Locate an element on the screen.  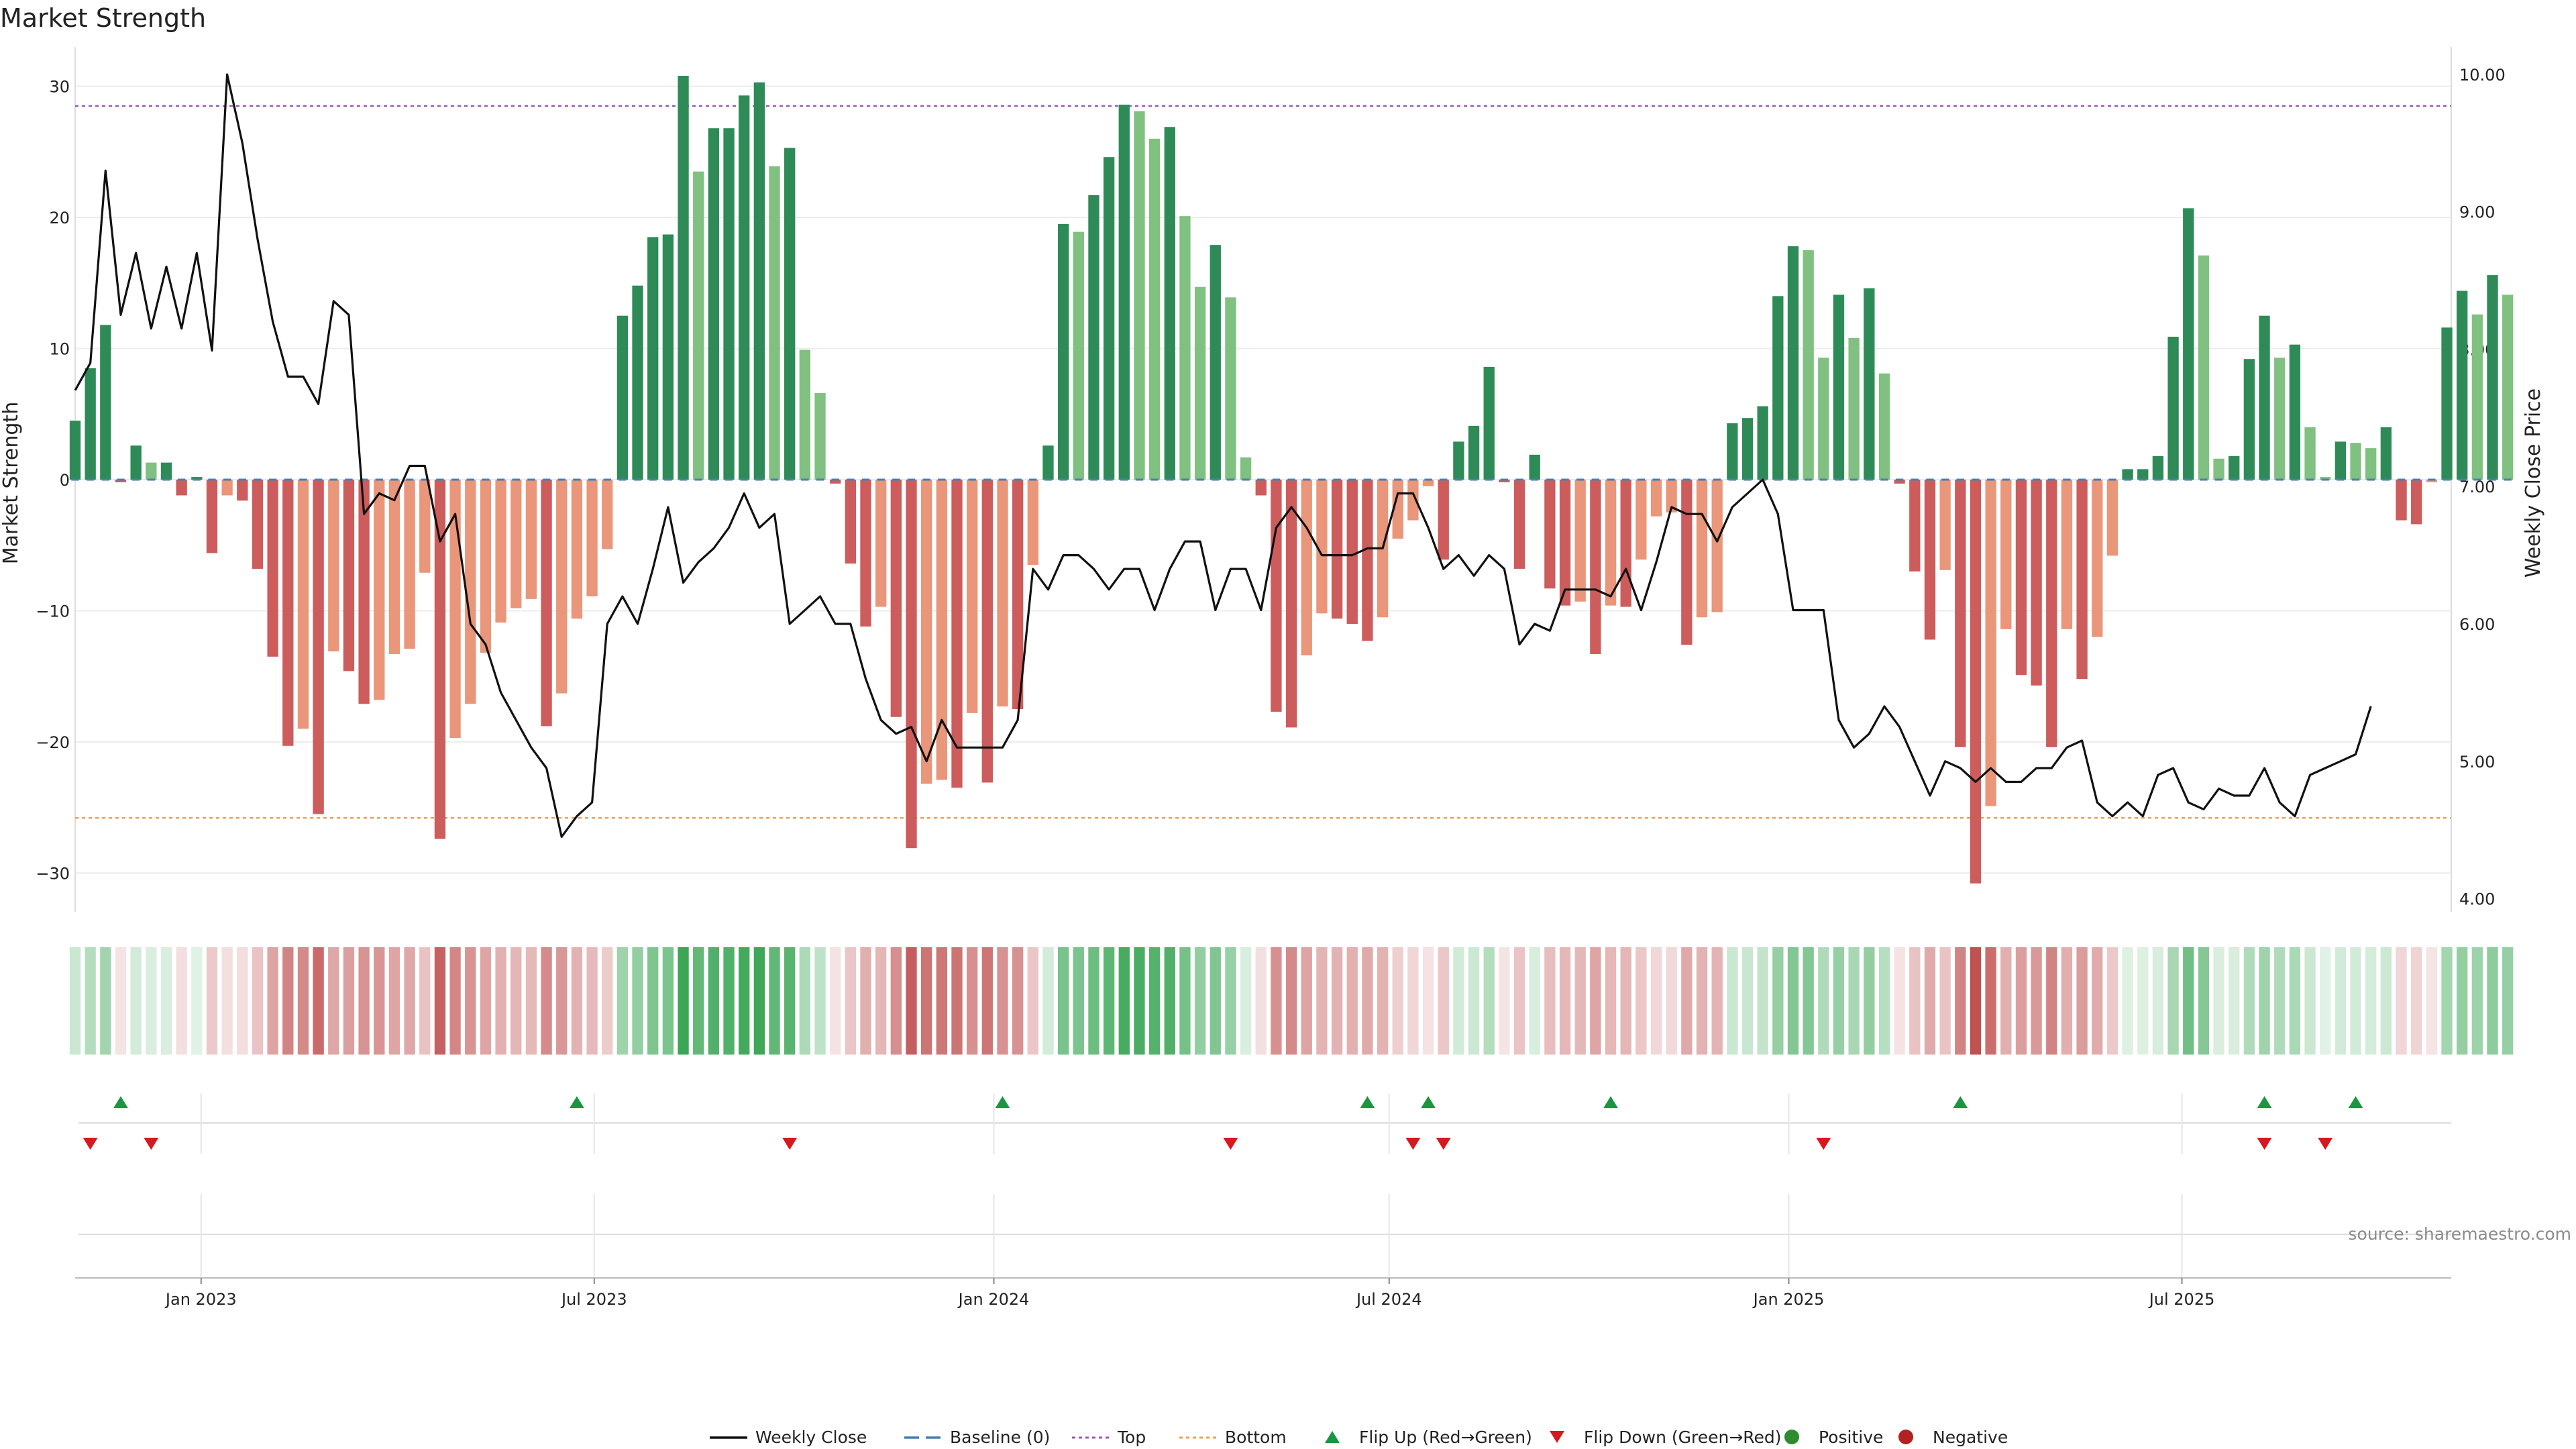
legend-label: Top is located at coordinates (1131, 1437).